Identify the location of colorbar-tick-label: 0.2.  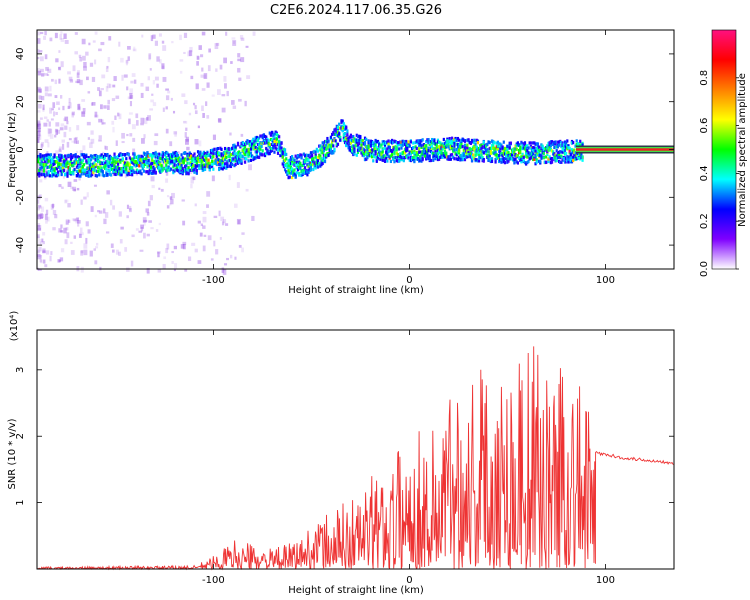
(704, 221).